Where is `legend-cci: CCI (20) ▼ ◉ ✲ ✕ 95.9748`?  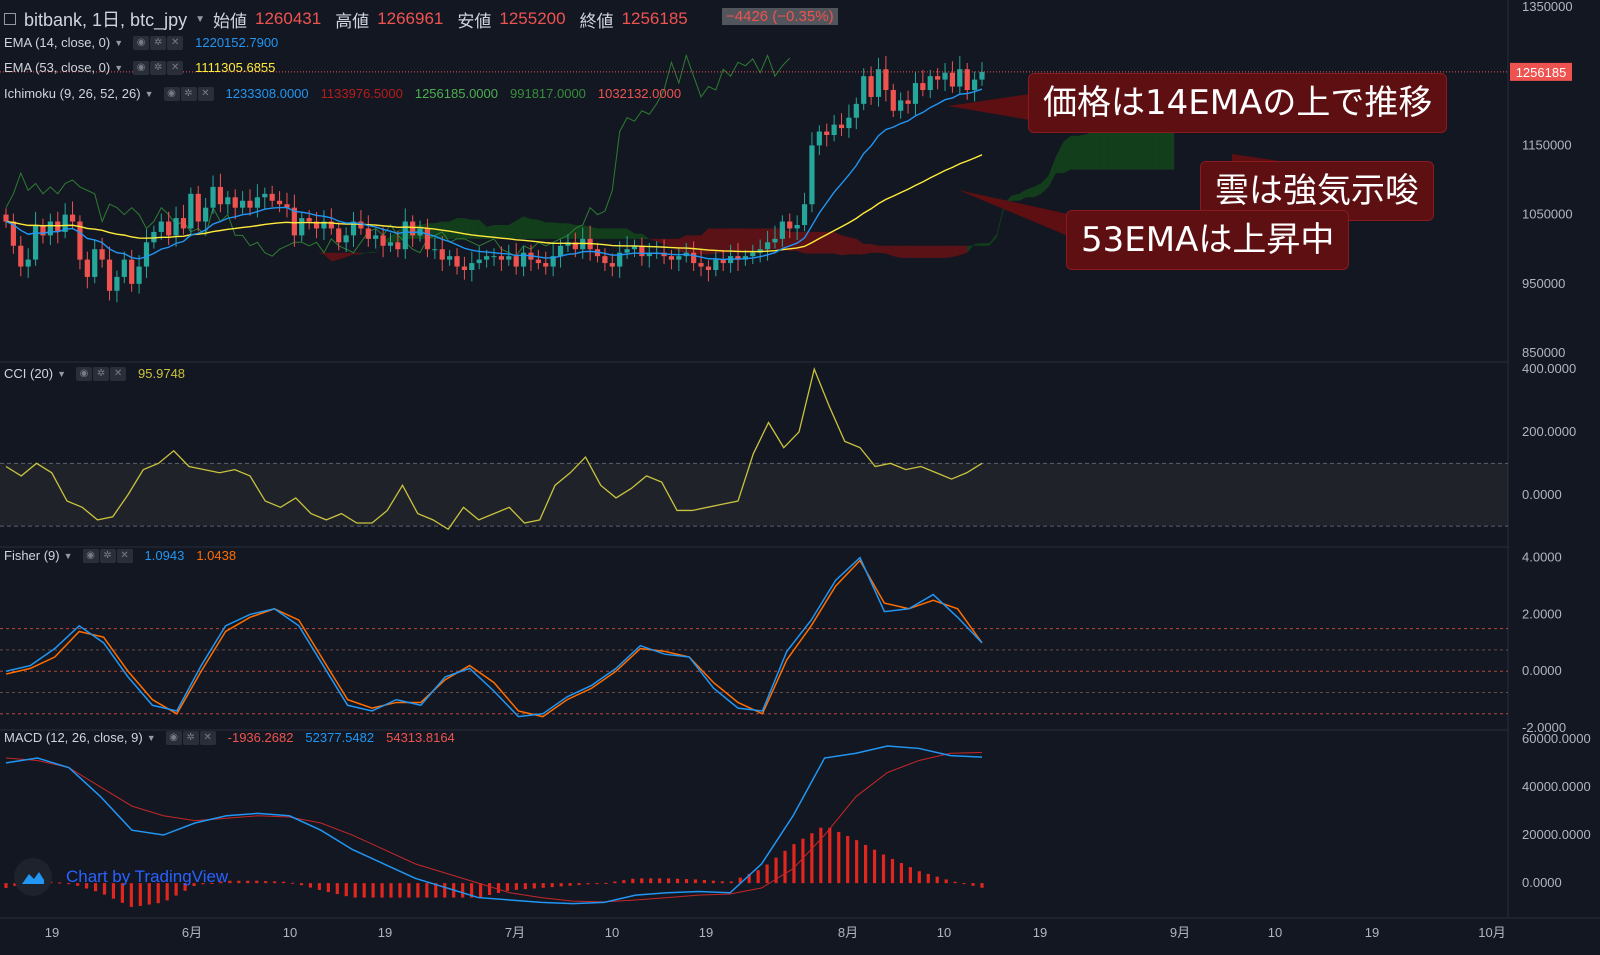
legend-cci: CCI (20) ▼ ◉ ✲ ✕ 95.9748 is located at coordinates (97, 373).